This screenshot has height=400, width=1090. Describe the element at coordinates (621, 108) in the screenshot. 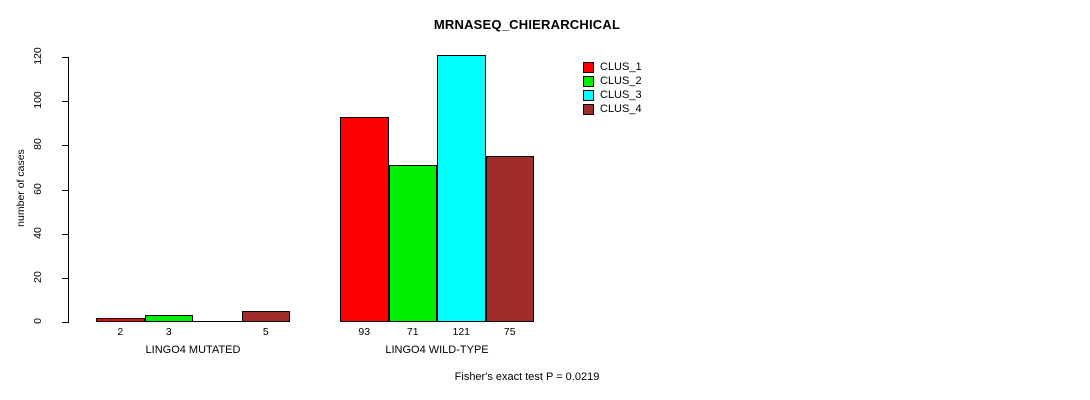

I see `legend-label: CLUS_4` at that location.